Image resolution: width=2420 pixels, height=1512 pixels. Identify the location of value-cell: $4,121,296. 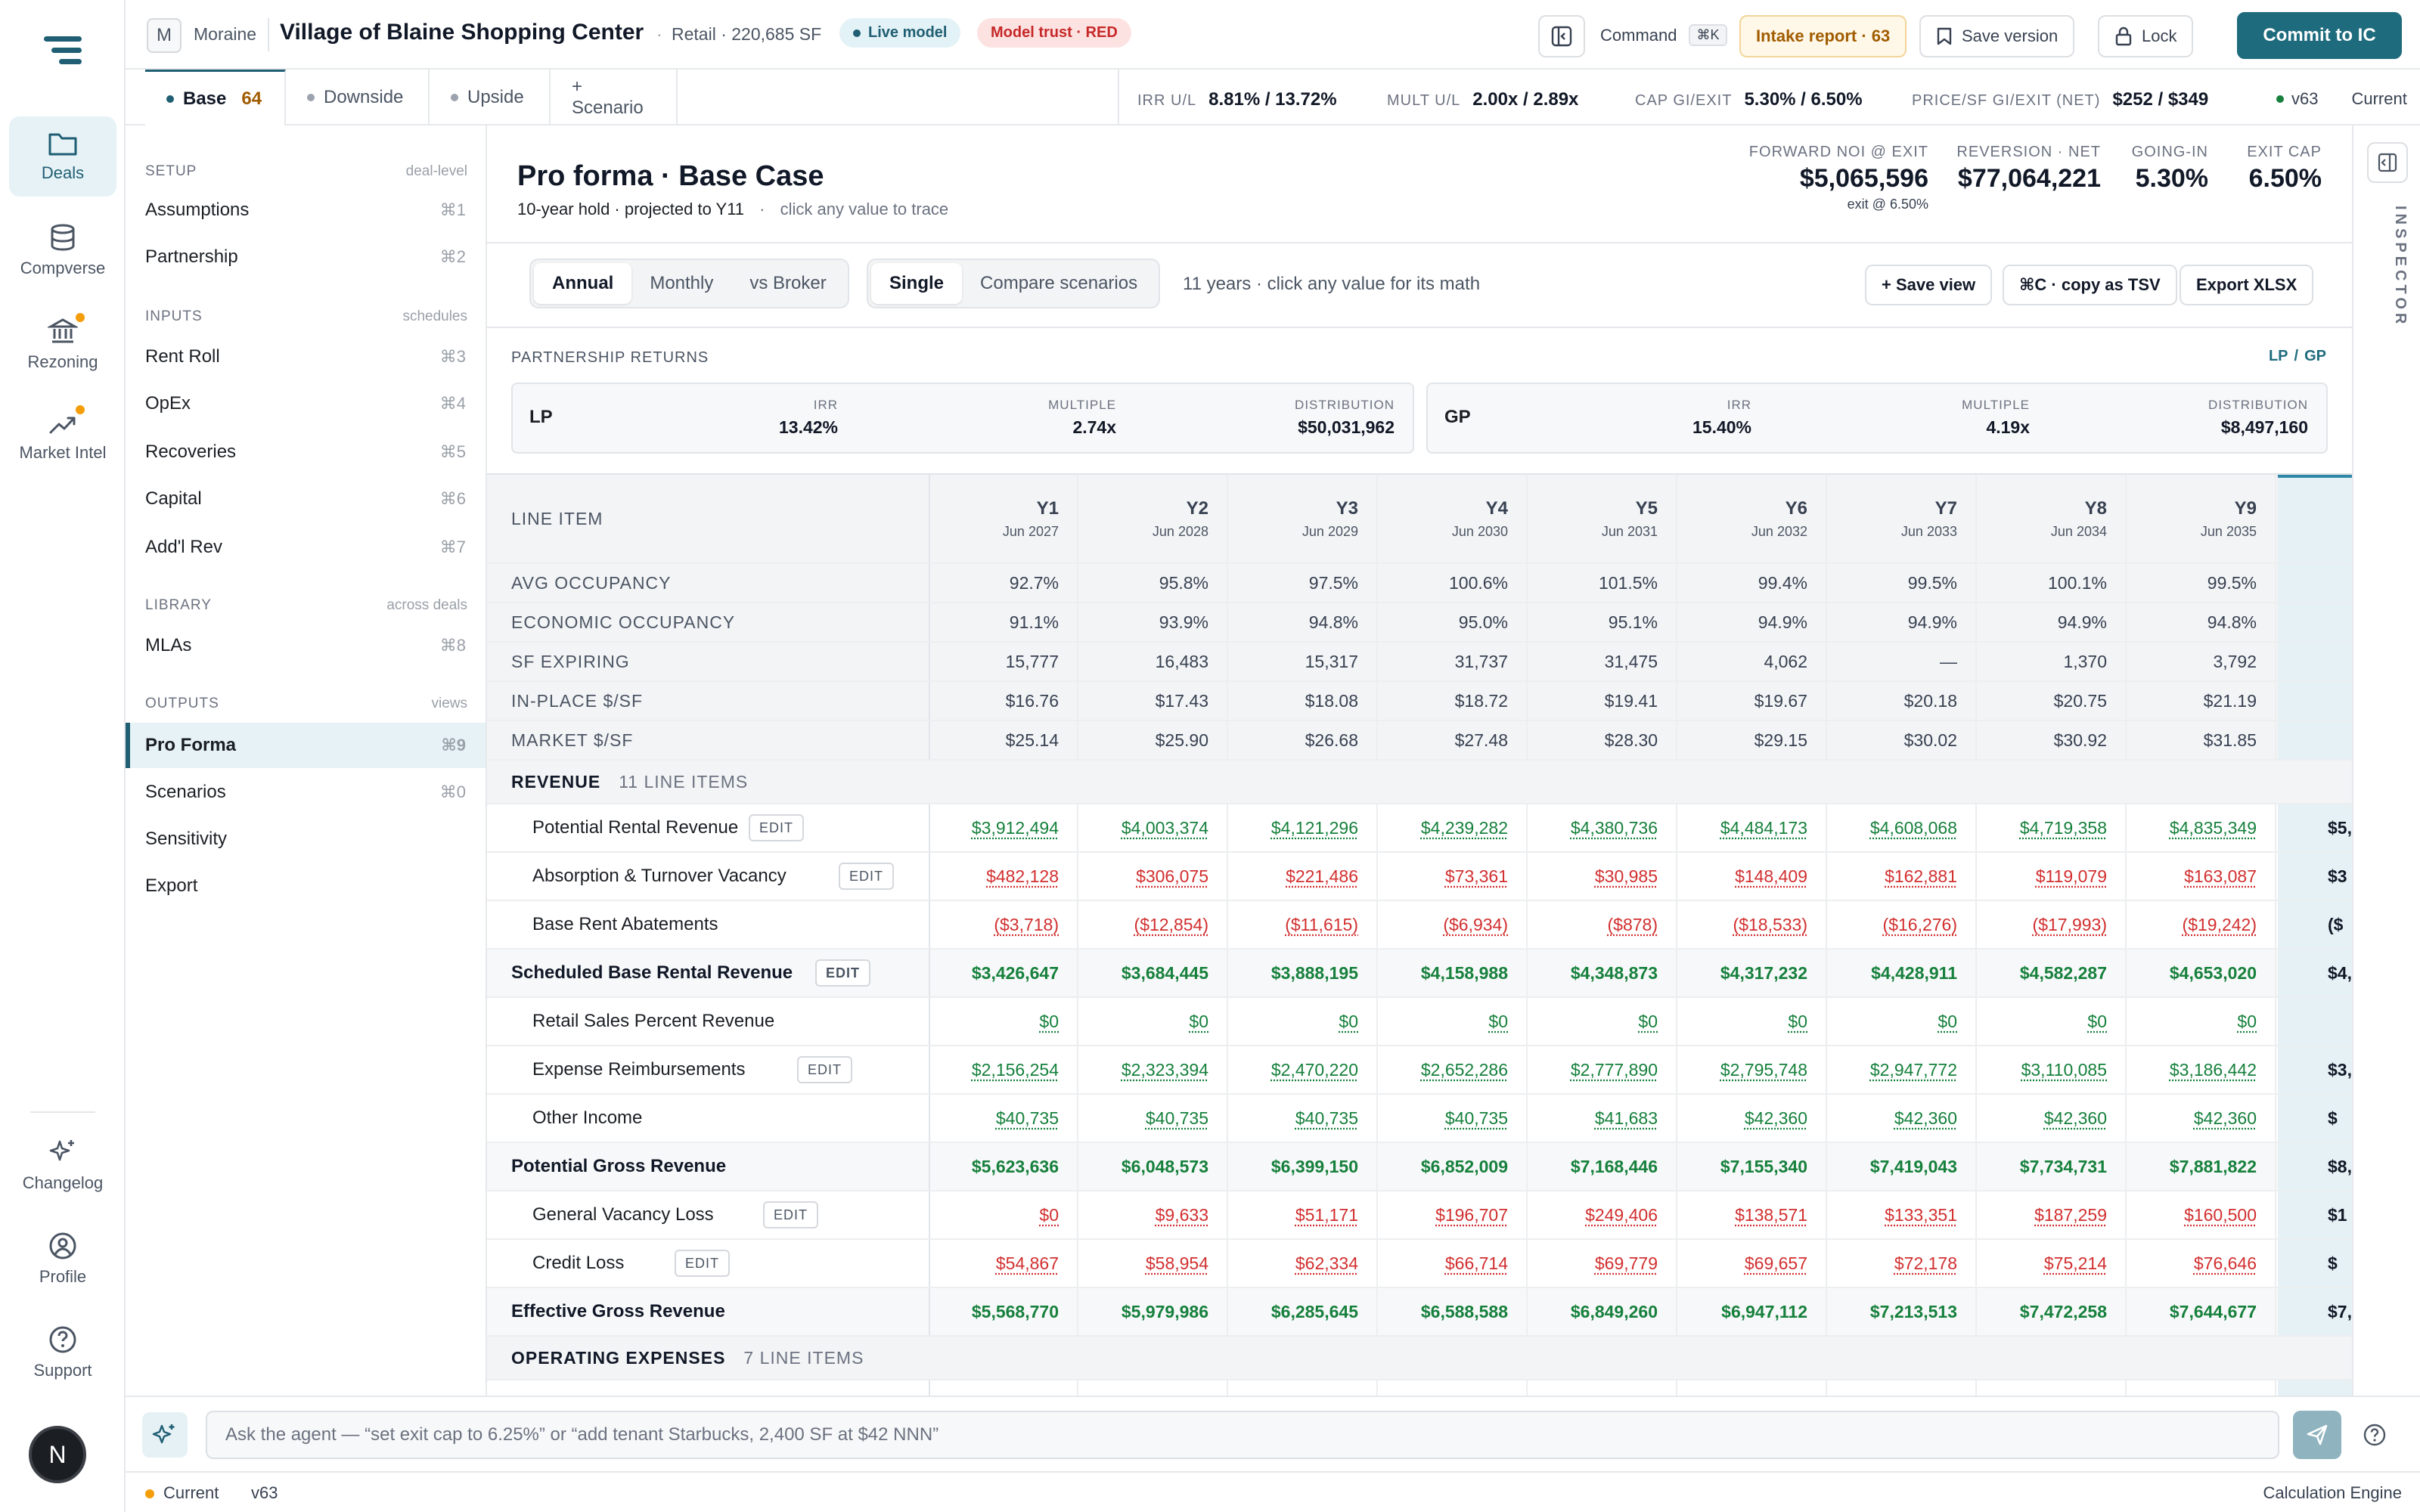
(1304, 827).